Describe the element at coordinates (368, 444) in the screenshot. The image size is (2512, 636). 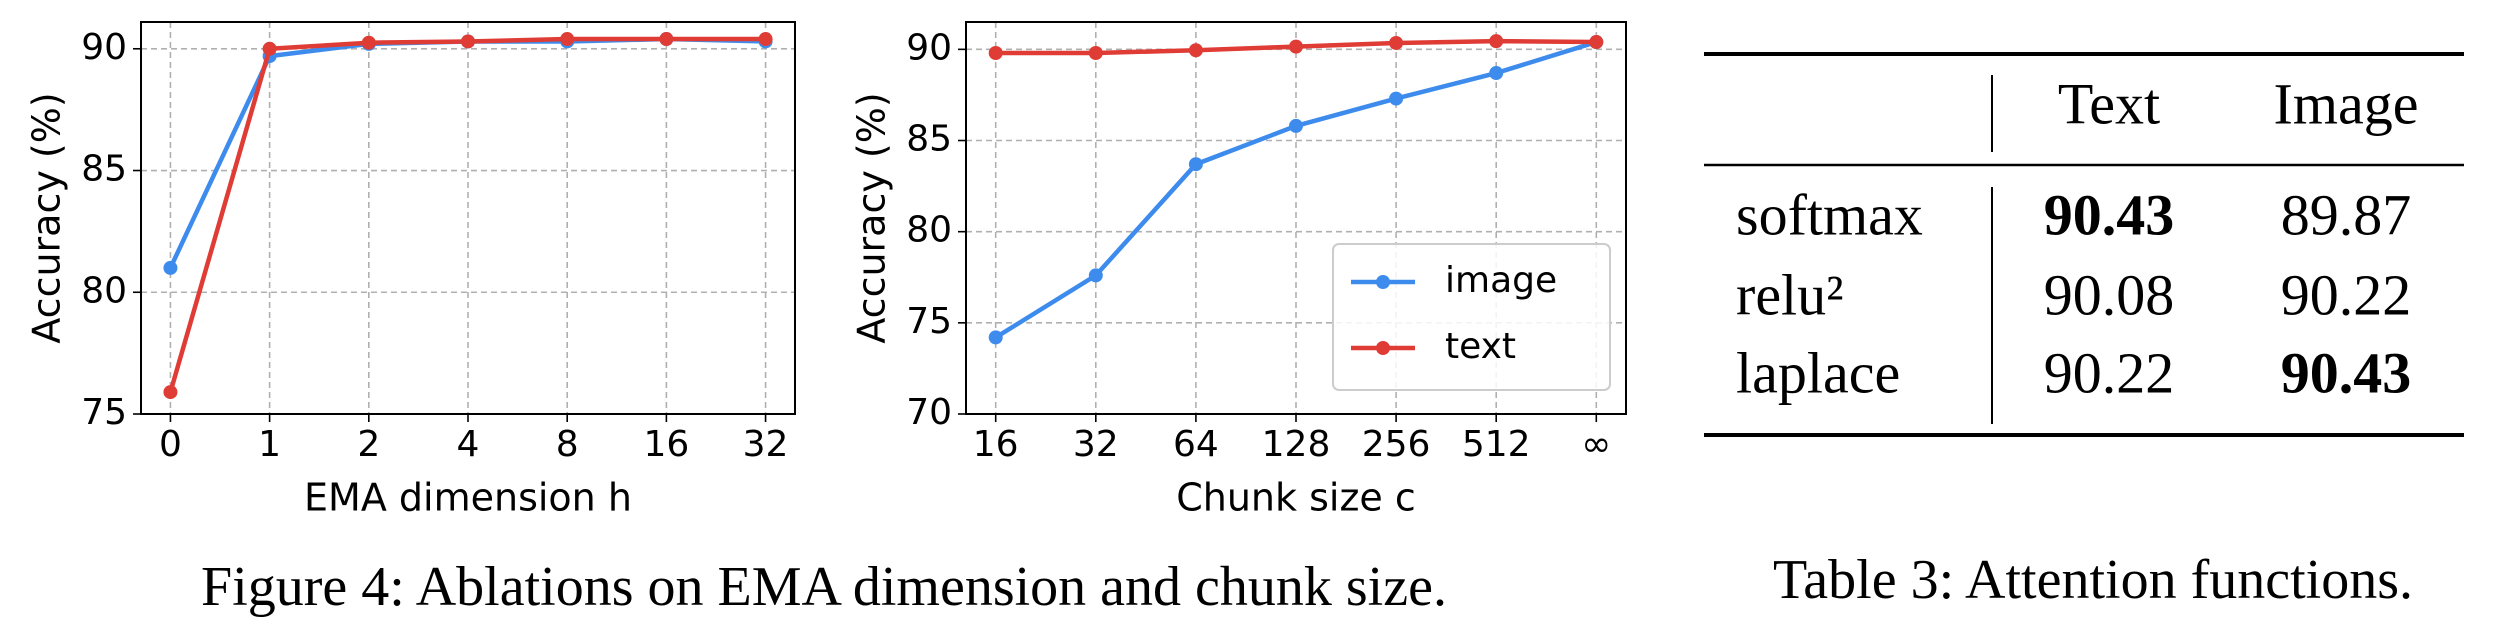
I see `x-tick-label: 2` at that location.